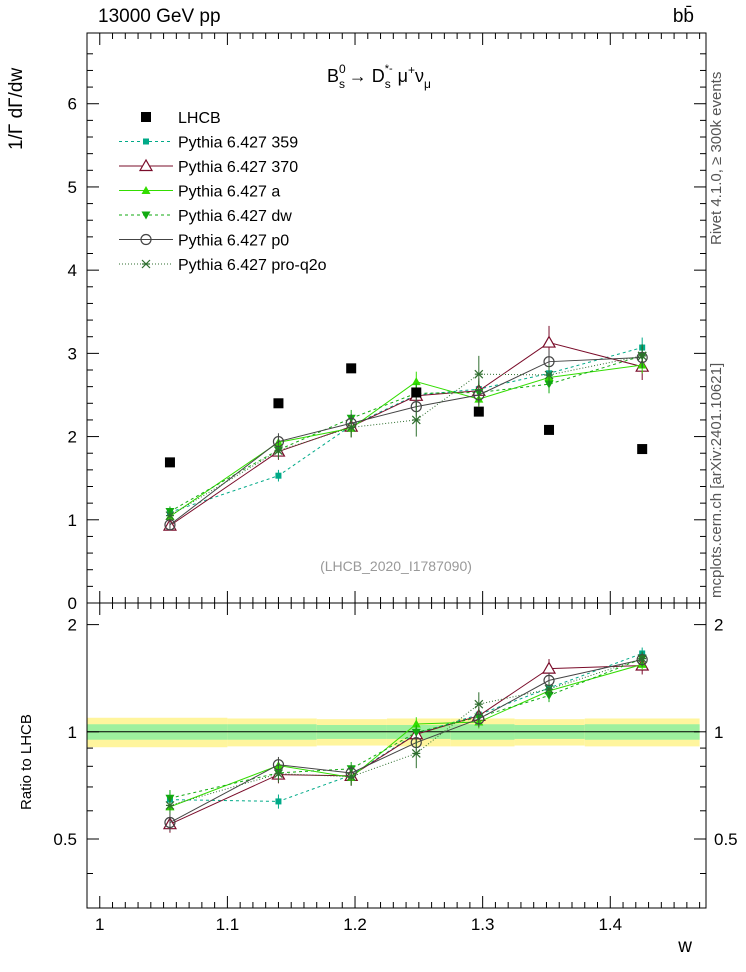  Describe the element at coordinates (228, 924) in the screenshot. I see `x-tick-label: 1.1` at that location.